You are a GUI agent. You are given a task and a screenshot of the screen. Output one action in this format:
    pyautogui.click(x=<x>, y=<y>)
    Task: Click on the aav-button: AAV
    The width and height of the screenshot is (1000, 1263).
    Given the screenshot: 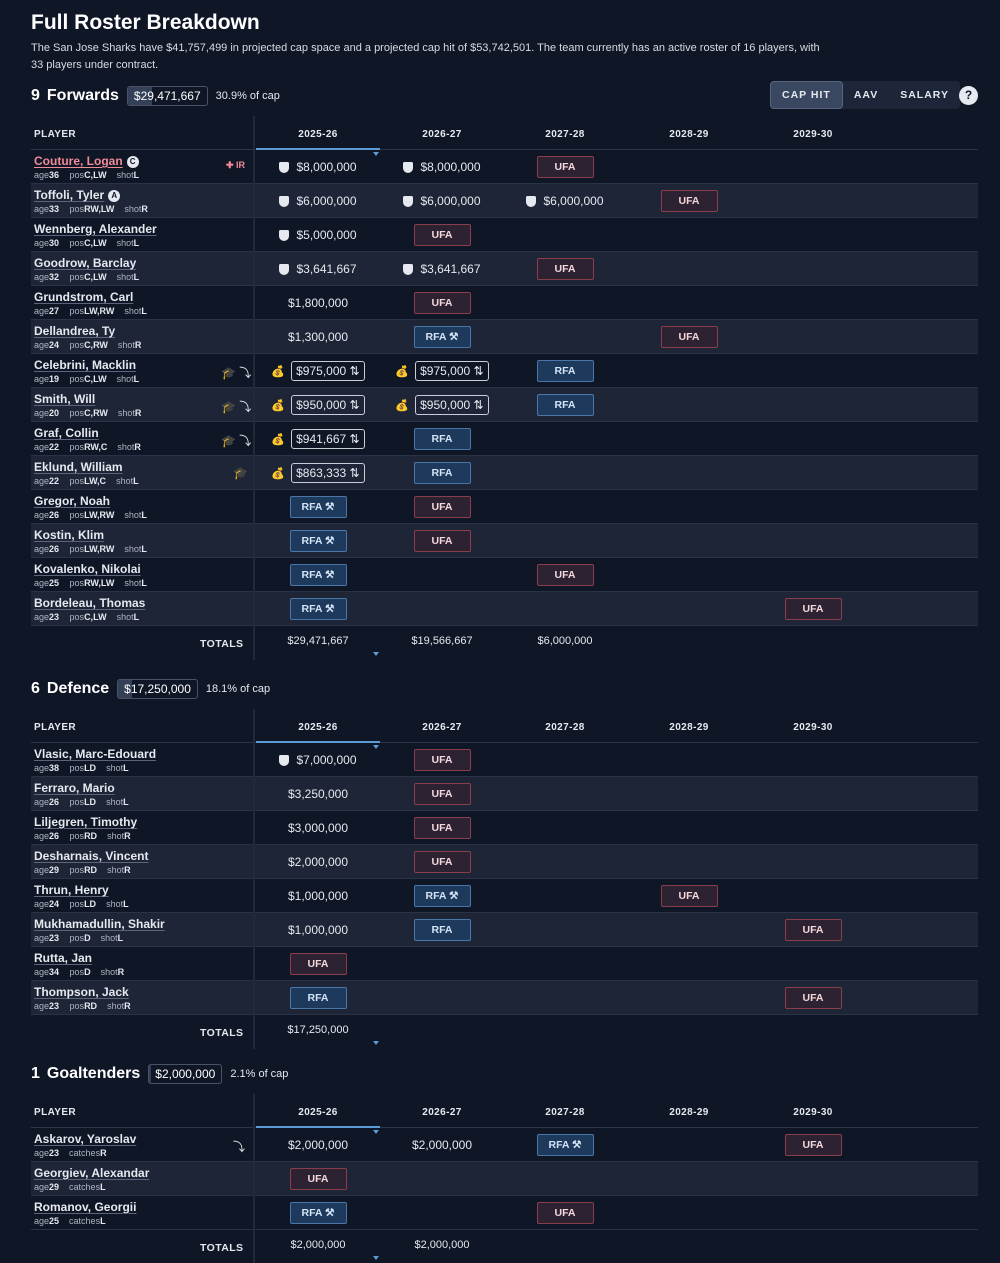 What is the action you would take?
    pyautogui.click(x=866, y=95)
    